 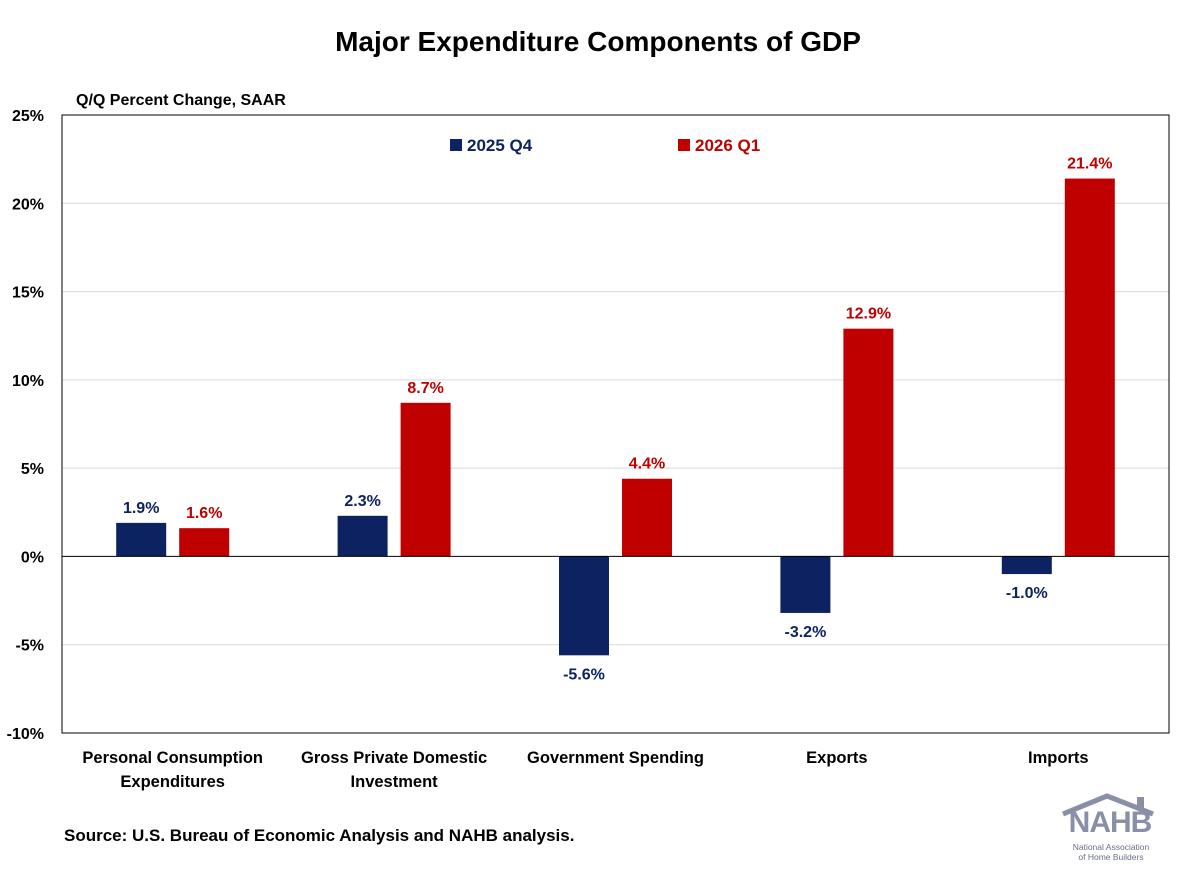 What do you see at coordinates (141, 508) in the screenshot?
I see `data-label: 1.9%` at bounding box center [141, 508].